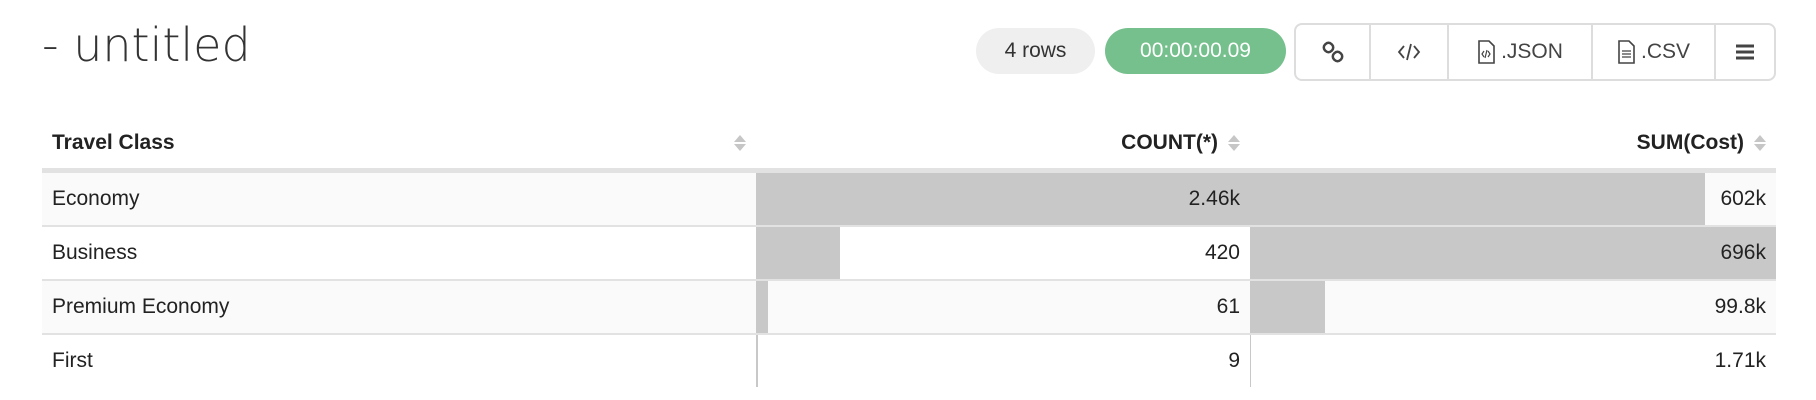 This screenshot has height=400, width=1816. Describe the element at coordinates (1486, 52) in the screenshot. I see `json-file-icon` at that location.